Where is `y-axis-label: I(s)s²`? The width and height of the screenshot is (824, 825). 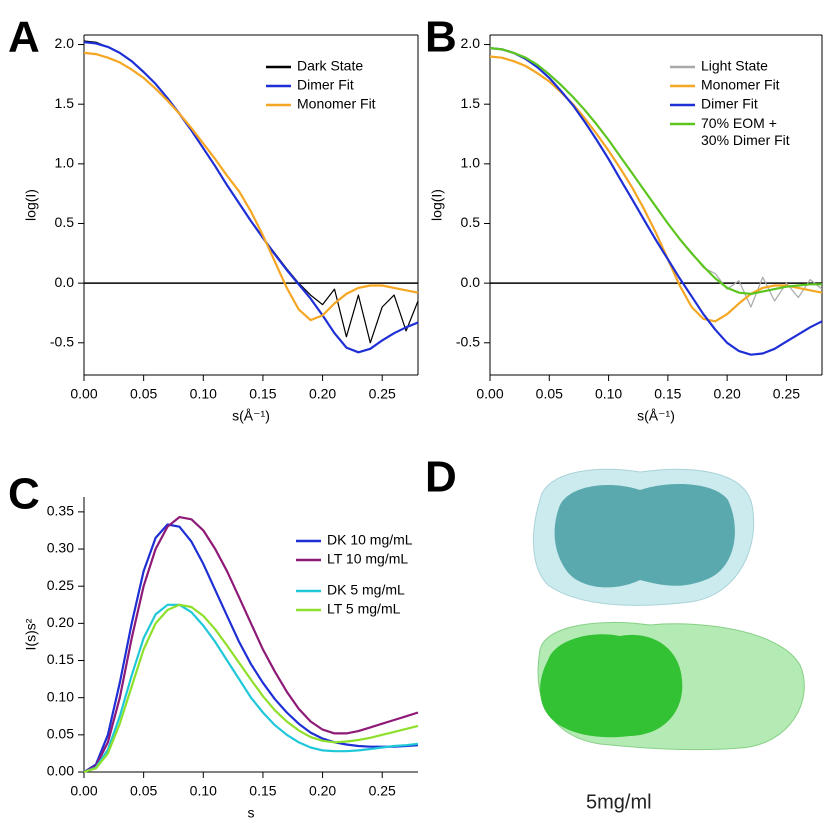
y-axis-label: I(s)s² is located at coordinates (31, 634).